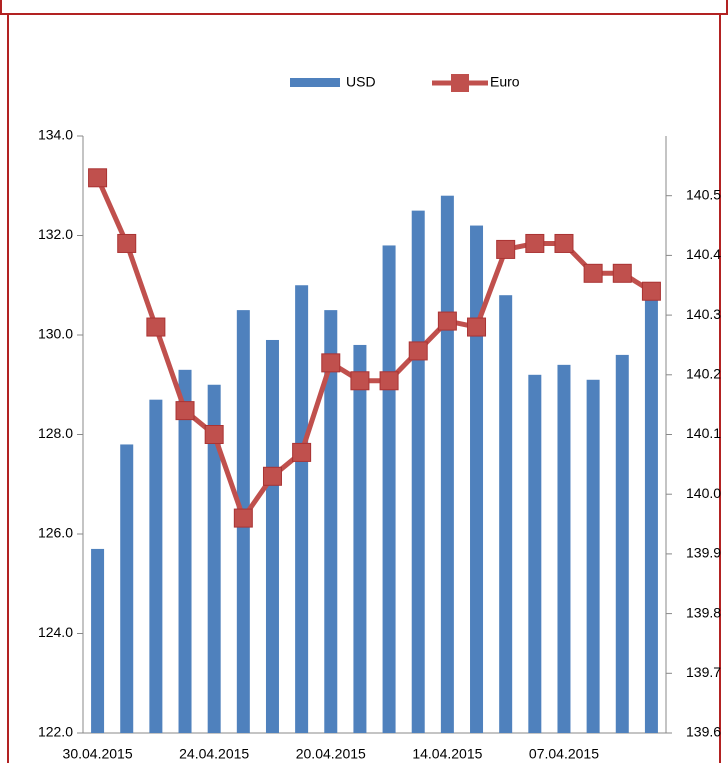  Describe the element at coordinates (703, 732) in the screenshot. I see `y2-tick-label: 139.6` at that location.